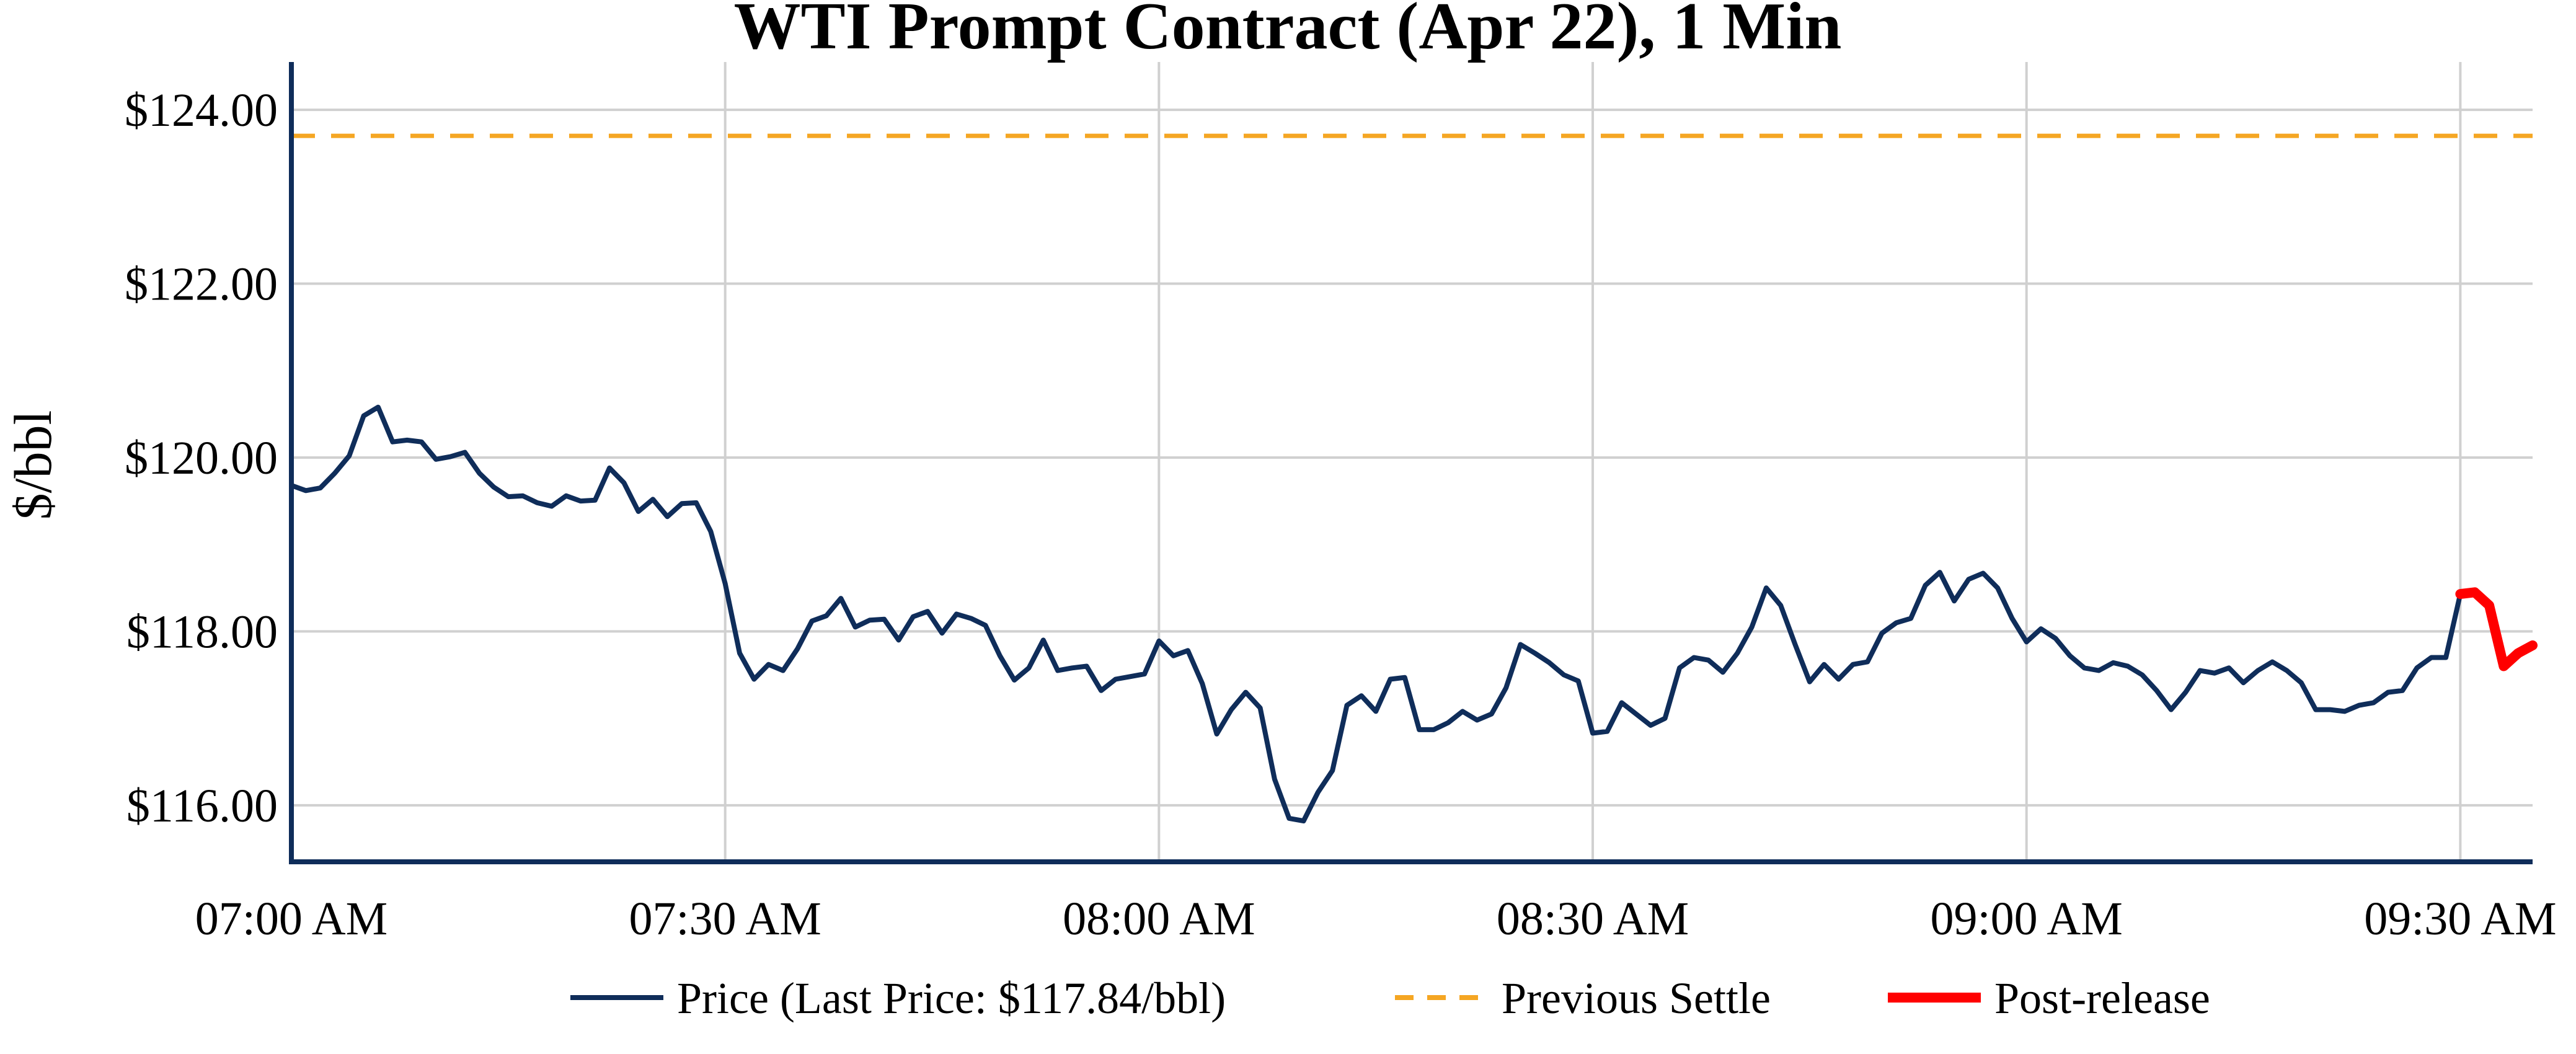 The height and width of the screenshot is (1054, 2576). Describe the element at coordinates (291, 919) in the screenshot. I see `x-tick-label: 07:00 AM` at that location.